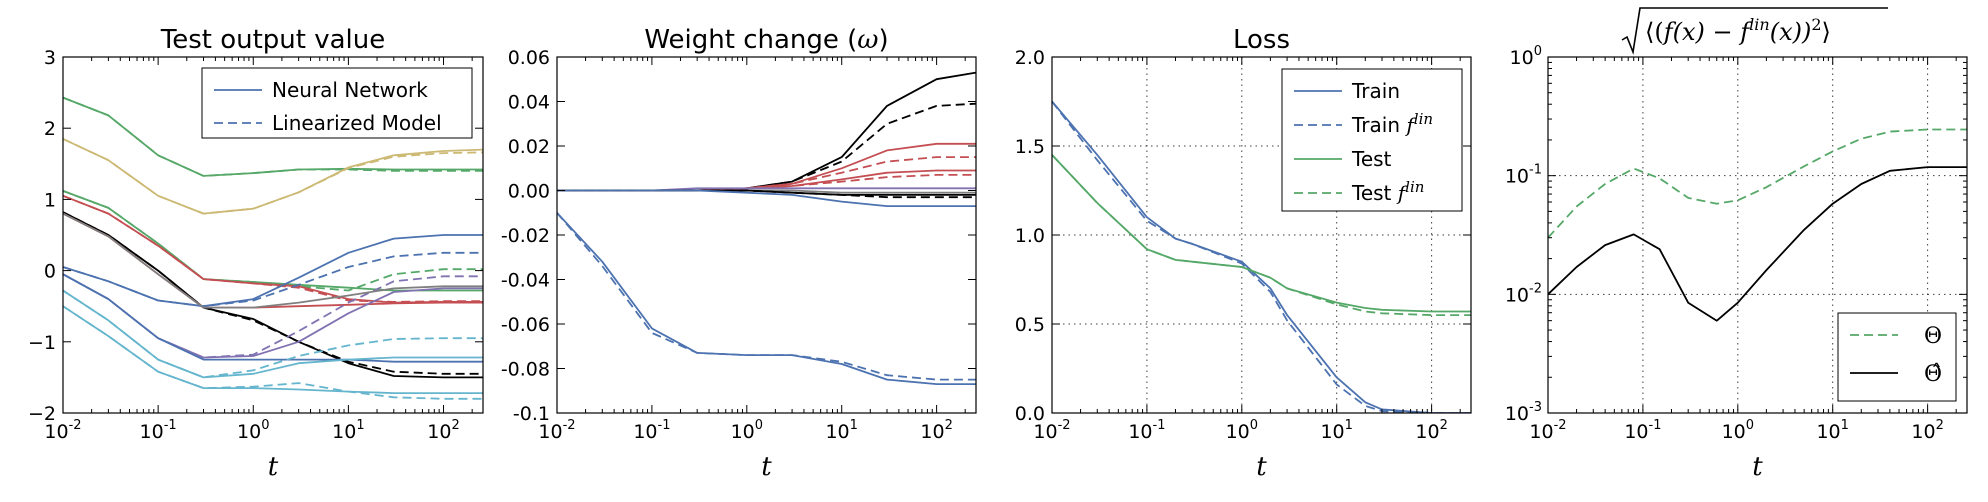 This screenshot has width=1988, height=502. I want to click on panel-title: ⟨(f(x) − flin(x))2⟩, so click(1754, 31).